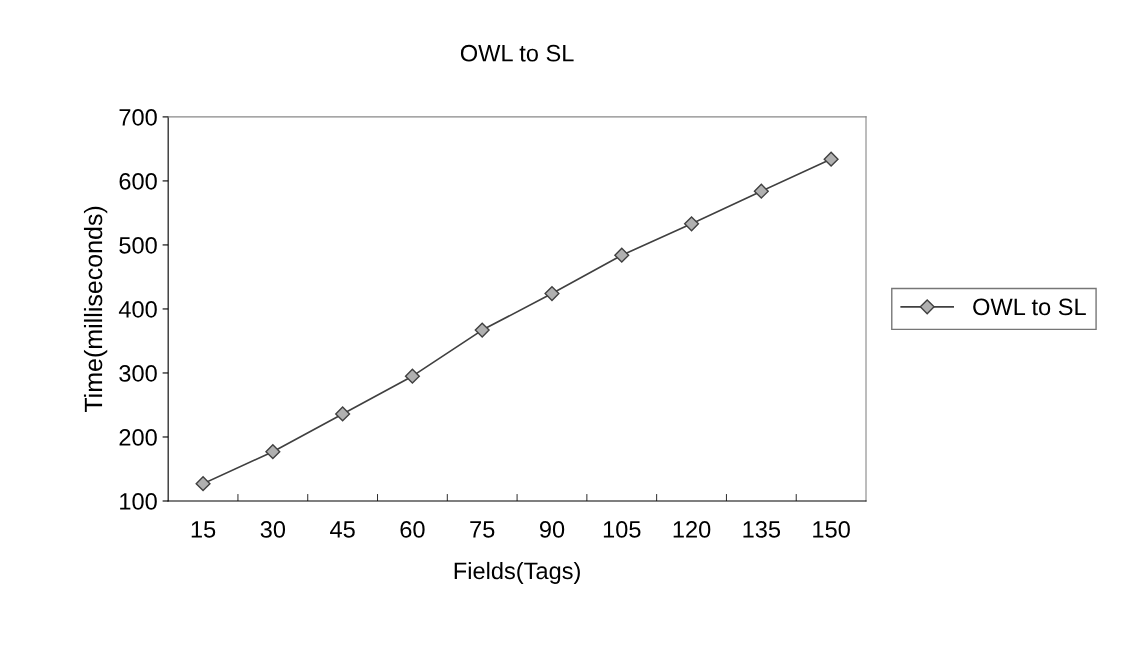 Image resolution: width=1144 pixels, height=668 pixels. What do you see at coordinates (342, 529) in the screenshot?
I see `x-tick-label: 45` at bounding box center [342, 529].